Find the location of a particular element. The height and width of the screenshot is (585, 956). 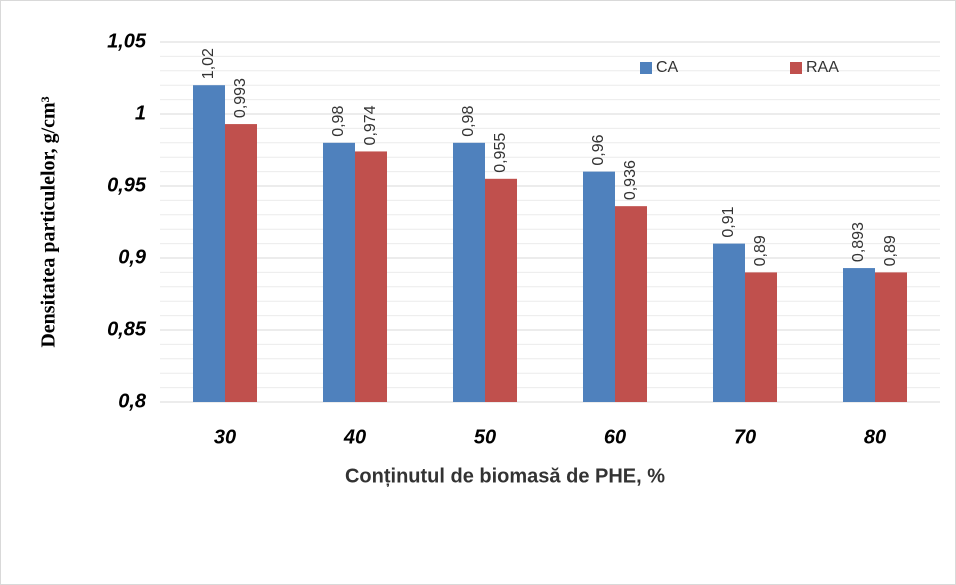

data-label: 0,993 is located at coordinates (240, 98).